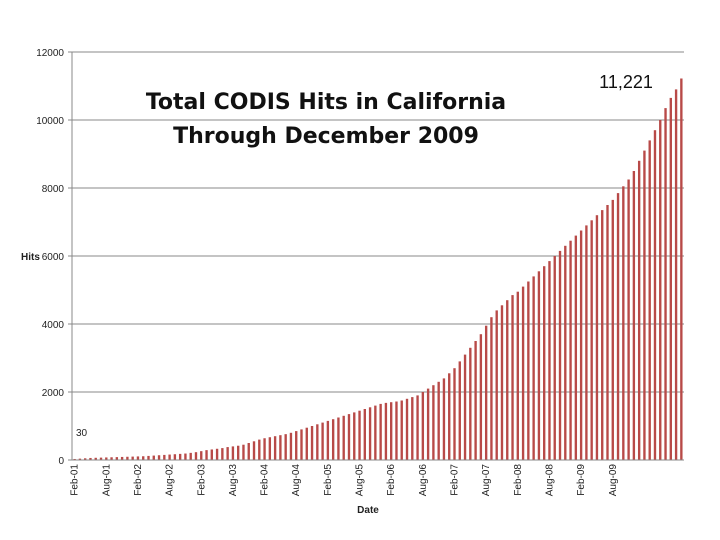 Image resolution: width=720 pixels, height=540 pixels. What do you see at coordinates (106, 480) in the screenshot?
I see `x-tick-label: Aug-01` at bounding box center [106, 480].